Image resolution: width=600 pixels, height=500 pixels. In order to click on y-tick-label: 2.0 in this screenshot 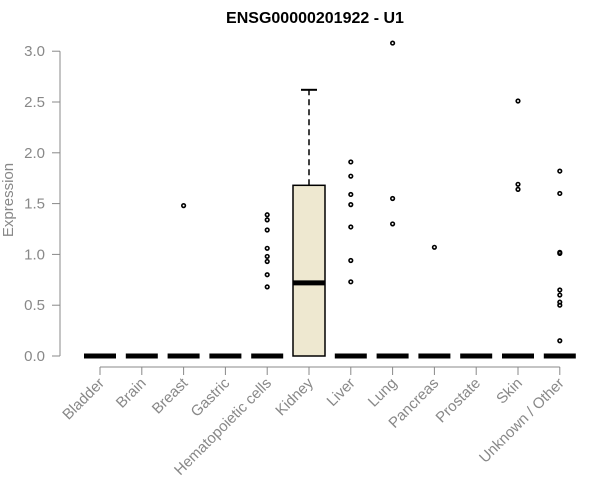, I will do `click(34, 153)`.